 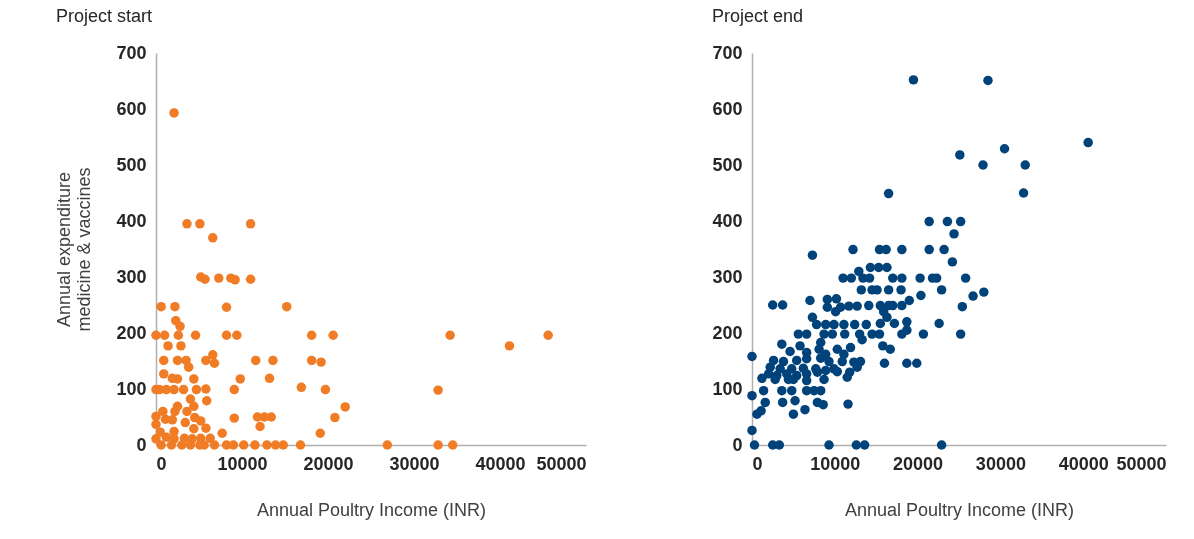 What do you see at coordinates (103, 16) in the screenshot?
I see `chart-title: Project start` at bounding box center [103, 16].